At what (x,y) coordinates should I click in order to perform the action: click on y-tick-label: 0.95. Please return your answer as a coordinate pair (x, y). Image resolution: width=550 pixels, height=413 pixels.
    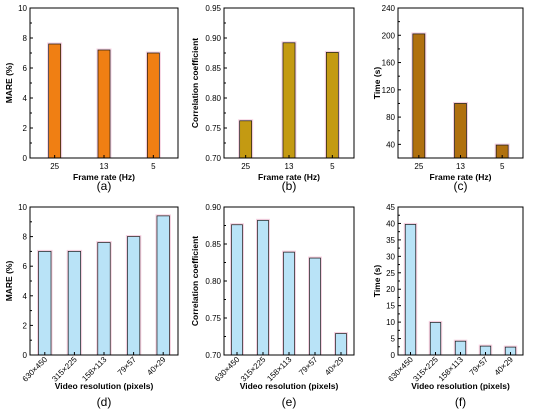
    Looking at the image, I should click on (213, 8).